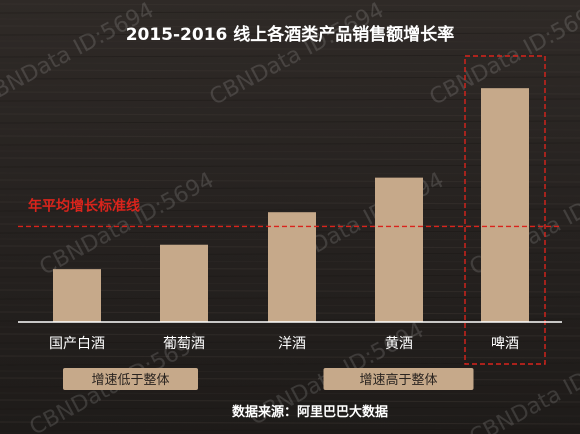 The width and height of the screenshot is (580, 434). I want to click on category-label-3: 洋酒, so click(292, 344).